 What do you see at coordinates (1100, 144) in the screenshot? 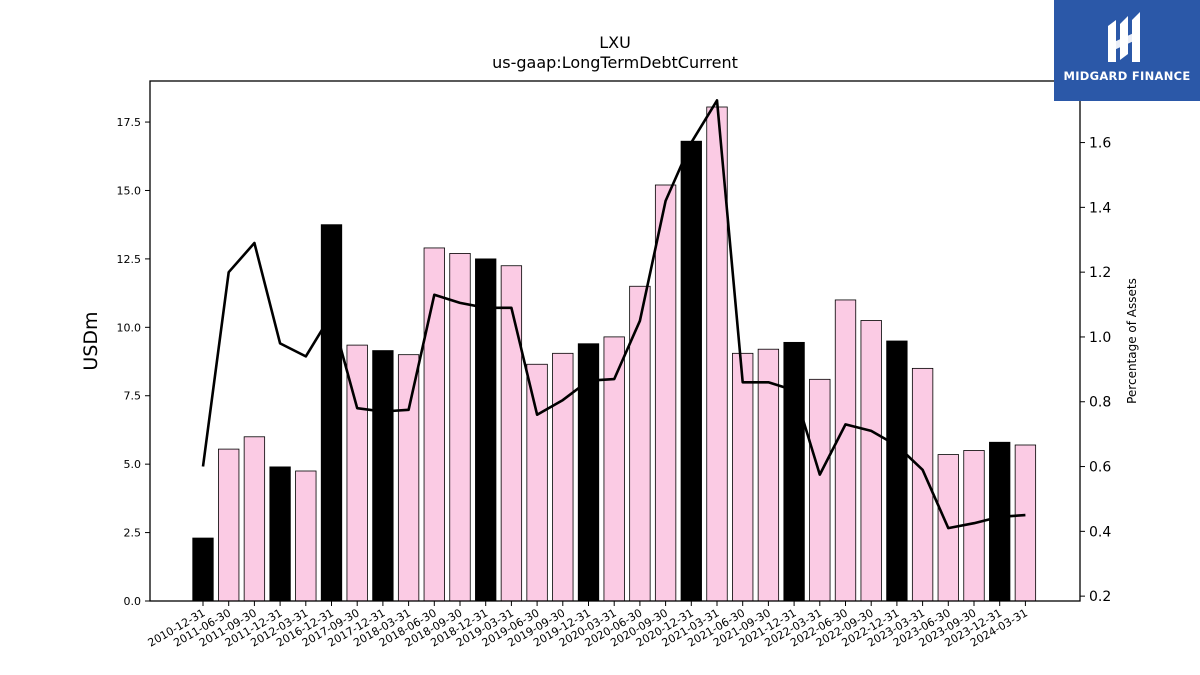
I see `y2-tick-label: 1.6` at bounding box center [1100, 144].